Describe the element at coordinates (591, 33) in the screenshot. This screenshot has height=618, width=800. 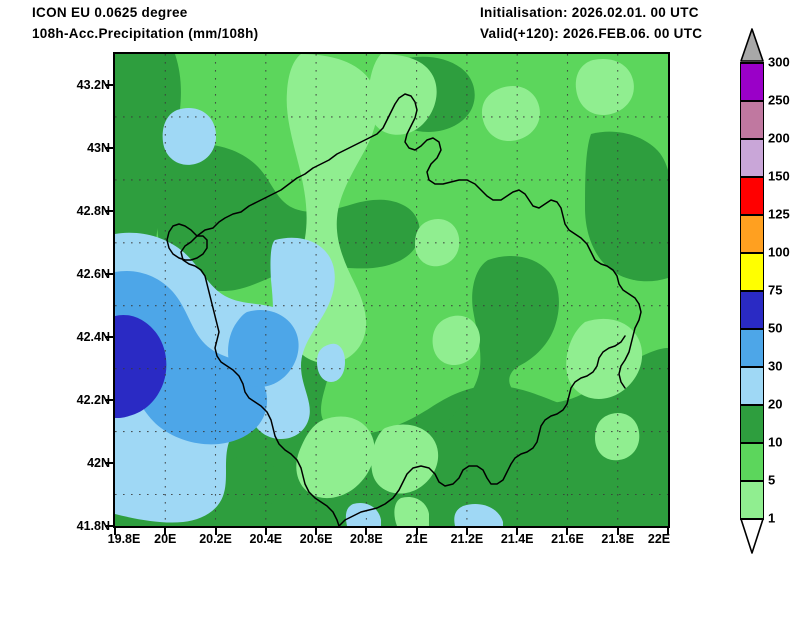
I see `valid-time: Valid(+120): 2026.FEB.06. 00 UTC` at that location.